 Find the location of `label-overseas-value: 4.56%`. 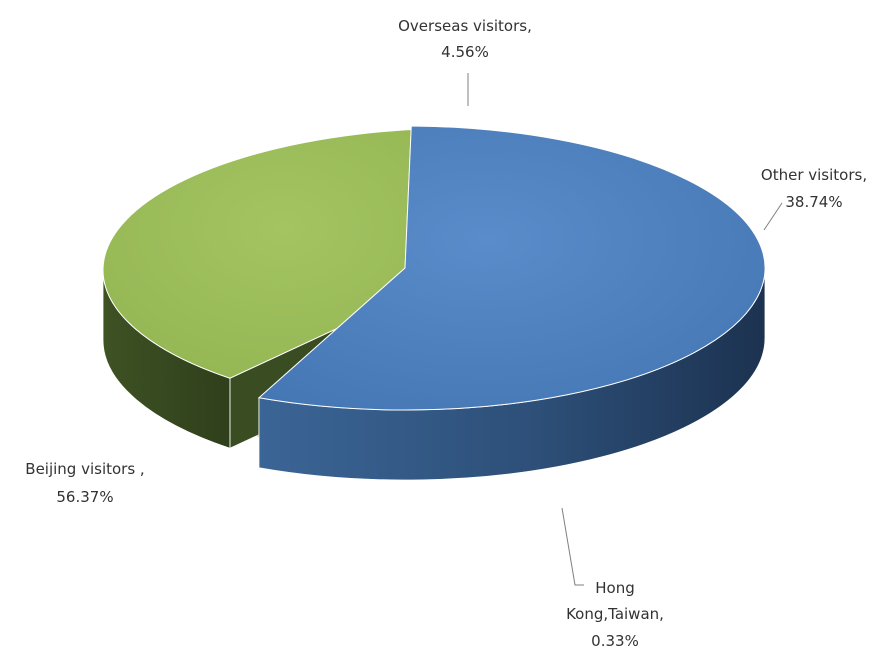

label-overseas-value: 4.56% is located at coordinates (465, 52).